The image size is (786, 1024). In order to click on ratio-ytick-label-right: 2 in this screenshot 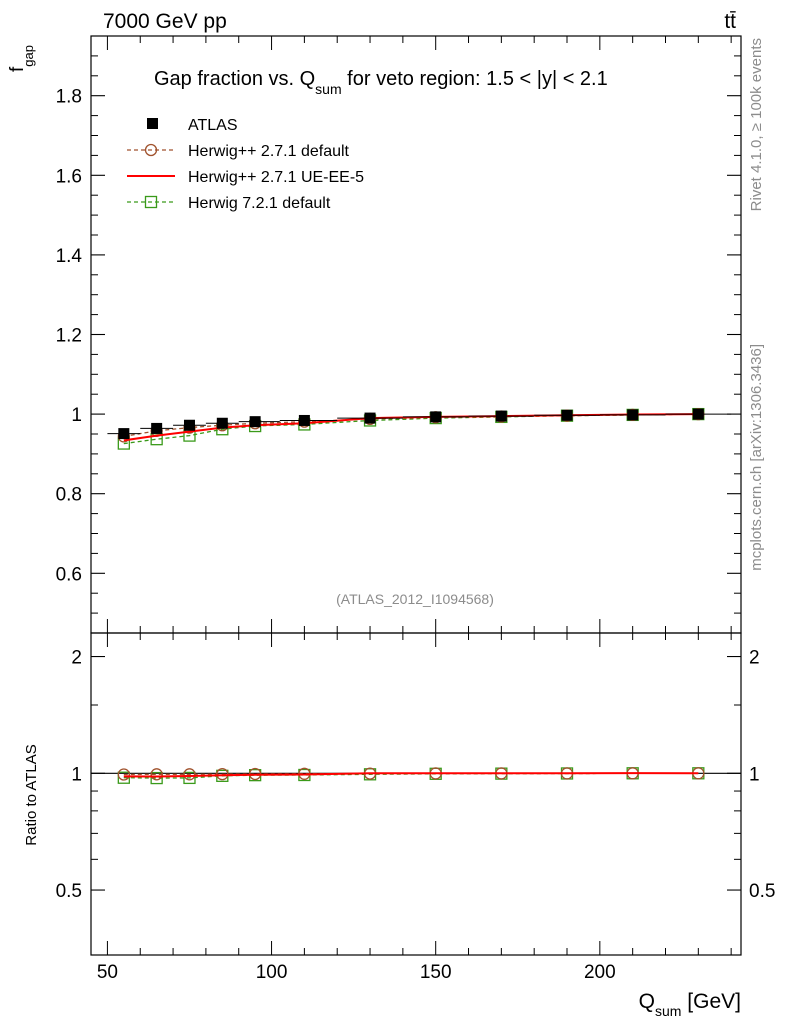, I will do `click(754, 658)`.